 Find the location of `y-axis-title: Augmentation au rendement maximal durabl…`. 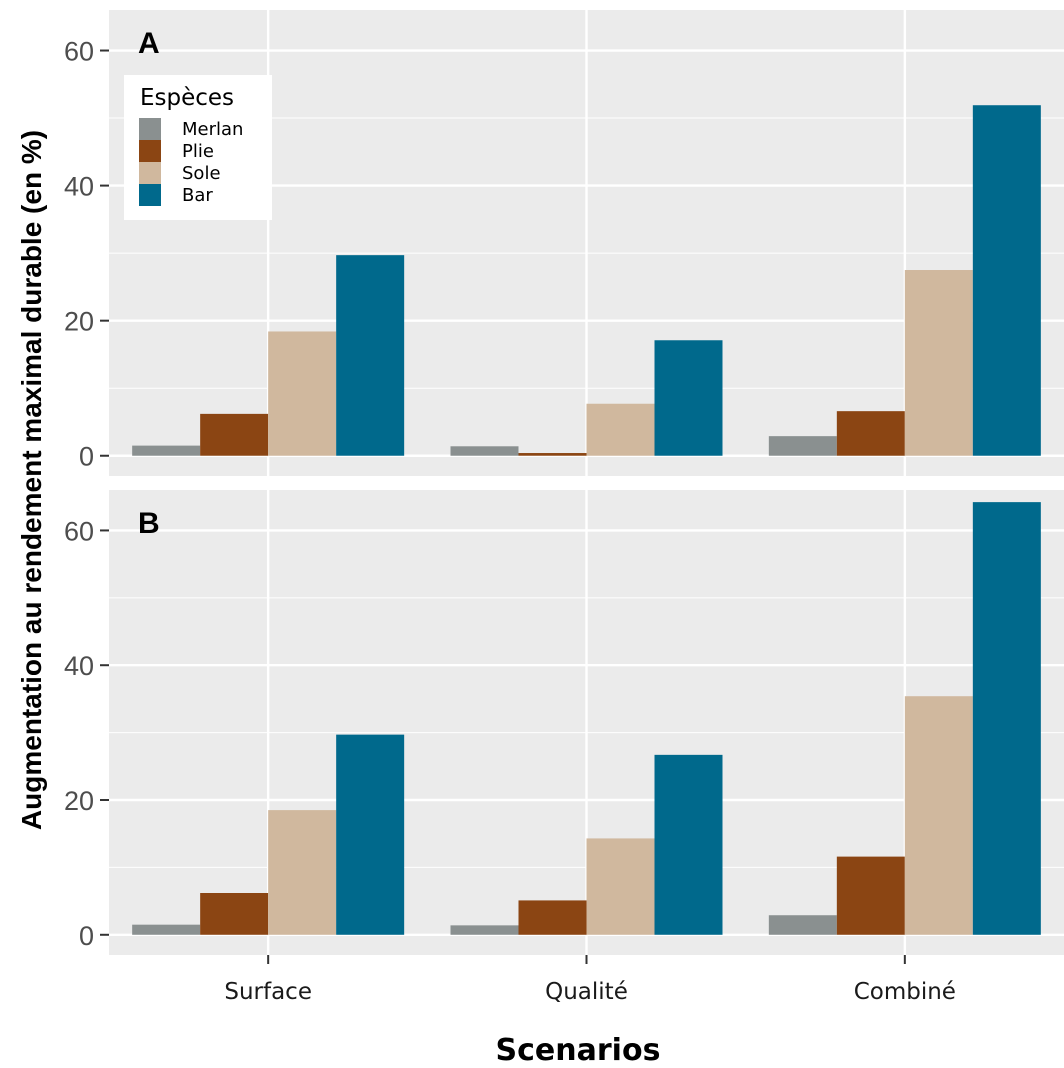

y-axis-title: Augmentation au rendement maximal durabl… is located at coordinates (31, 480).